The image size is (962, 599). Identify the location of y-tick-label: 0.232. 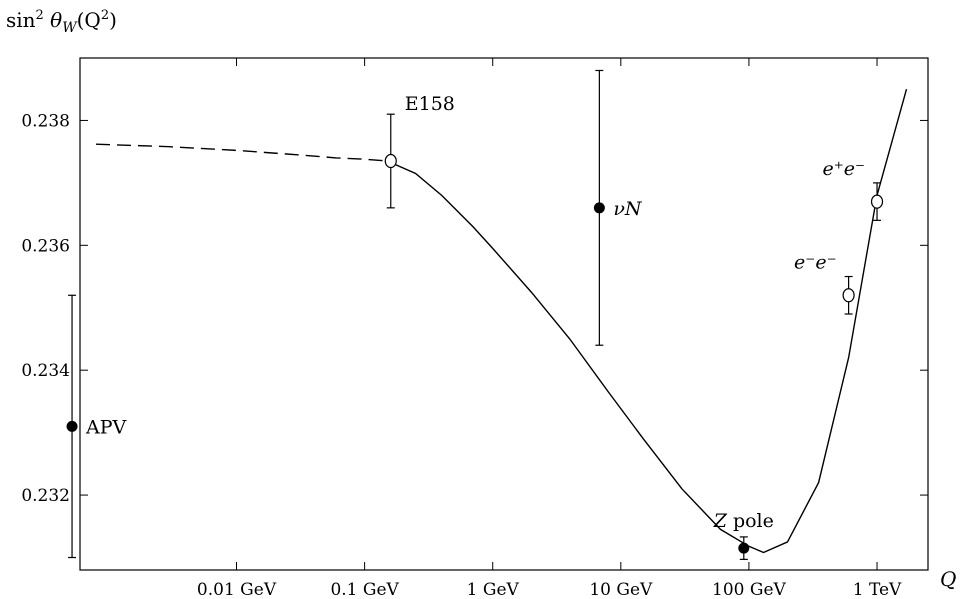
(45, 496).